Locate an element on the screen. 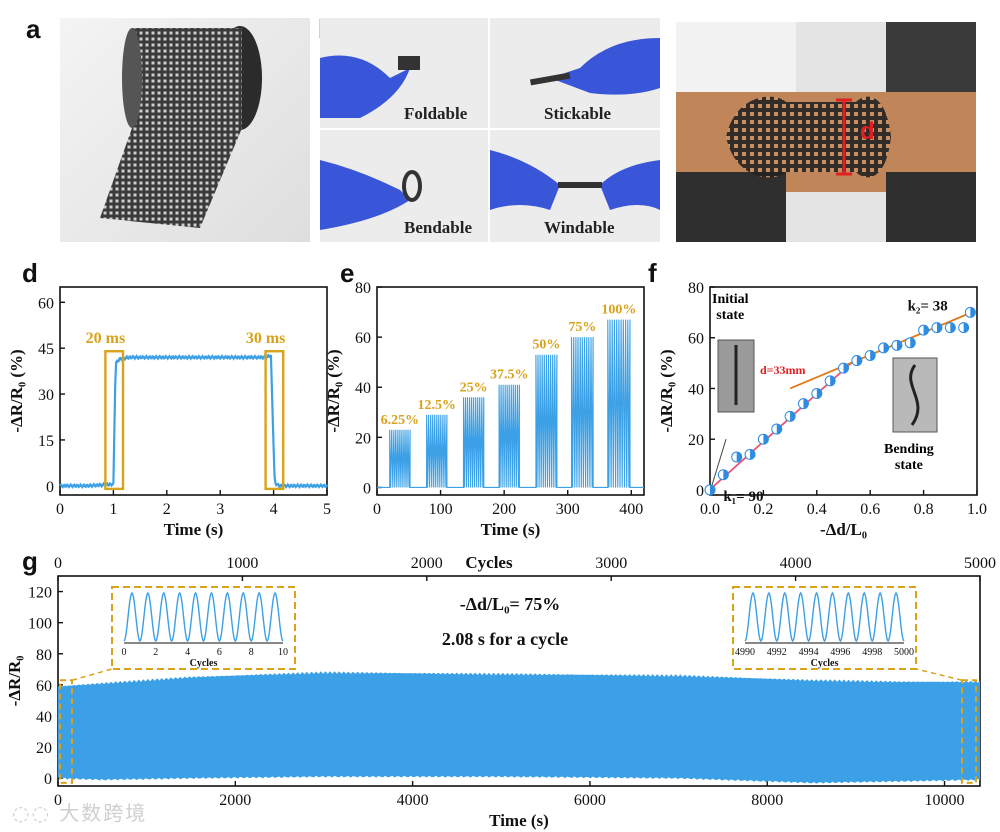 This screenshot has width=1000, height=832. inset-tick-label-1: 4996 is located at coordinates (840, 652).